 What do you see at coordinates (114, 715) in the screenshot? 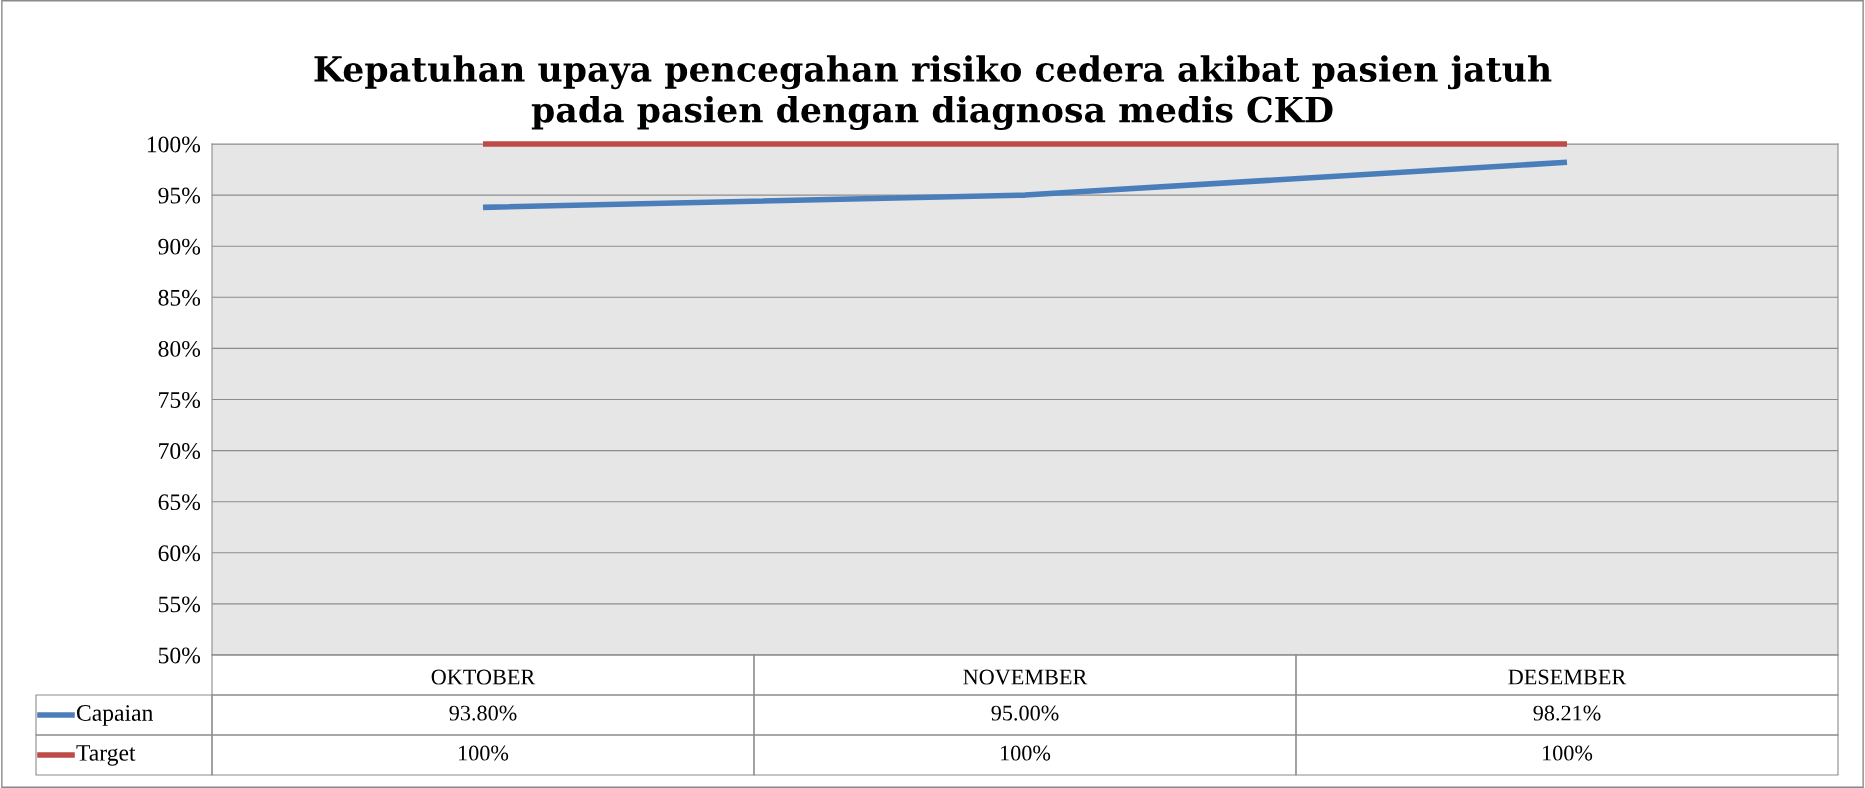
I see `legend-label: Capaian` at bounding box center [114, 715].